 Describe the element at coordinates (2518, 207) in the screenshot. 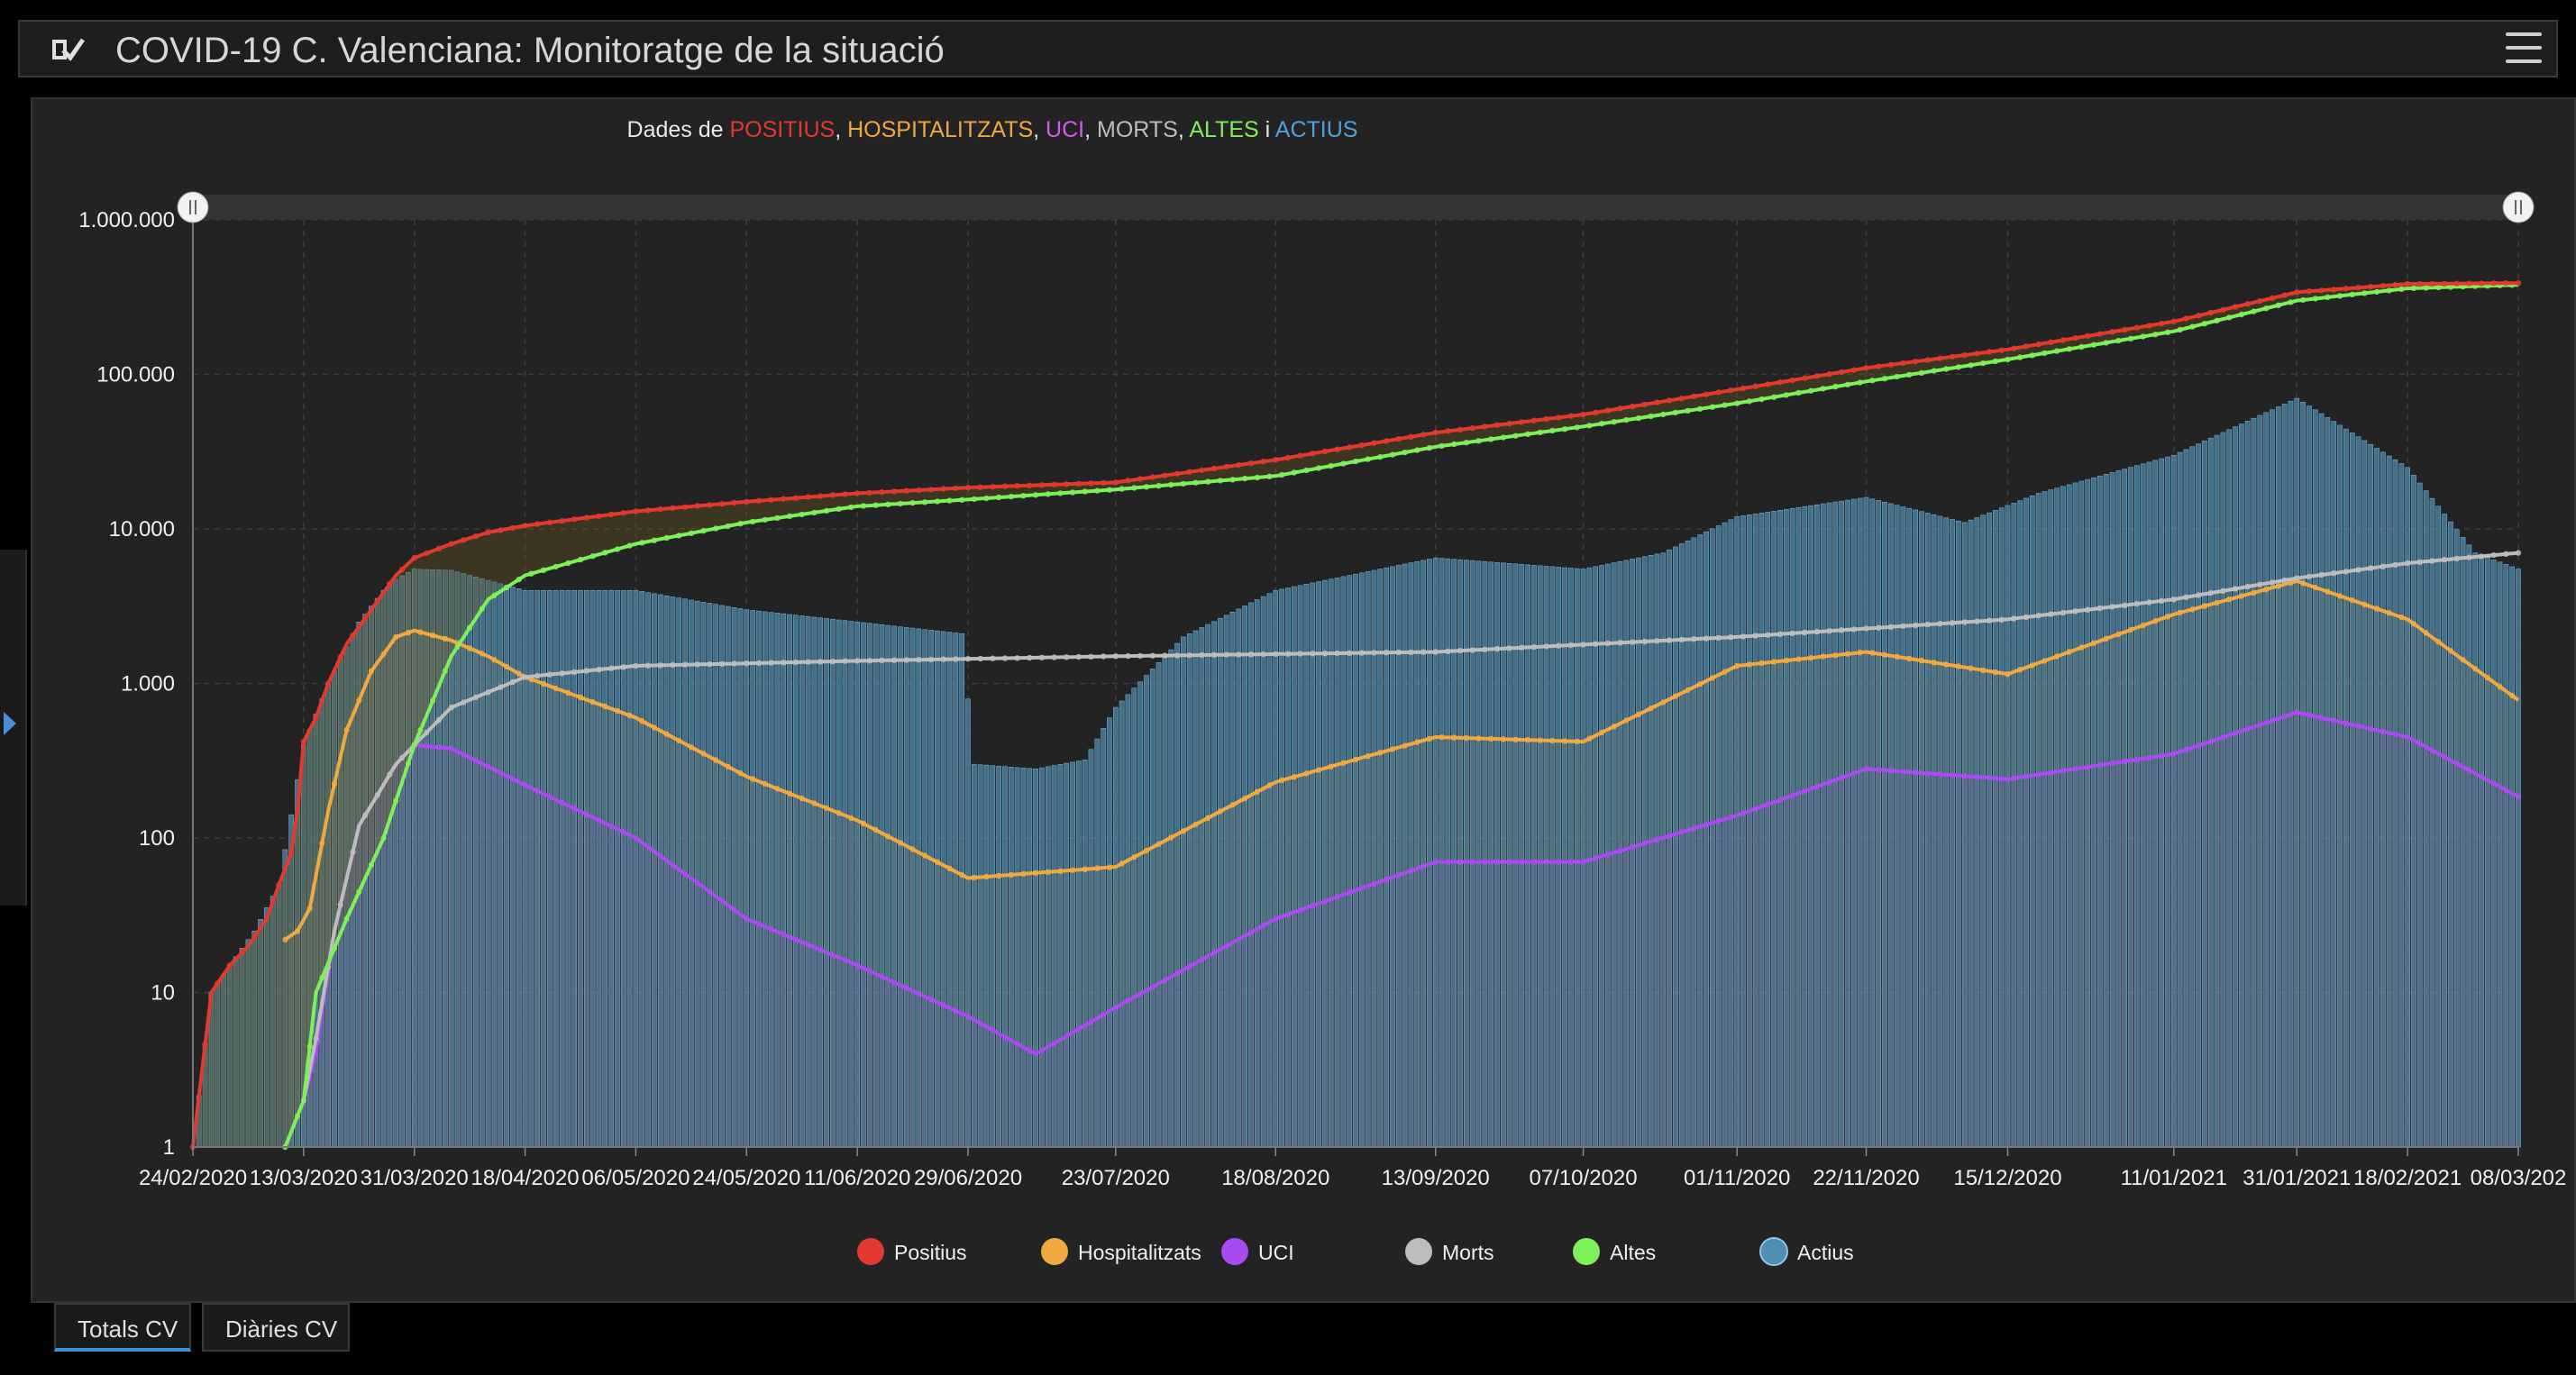

I see `navigator-right-handle` at that location.